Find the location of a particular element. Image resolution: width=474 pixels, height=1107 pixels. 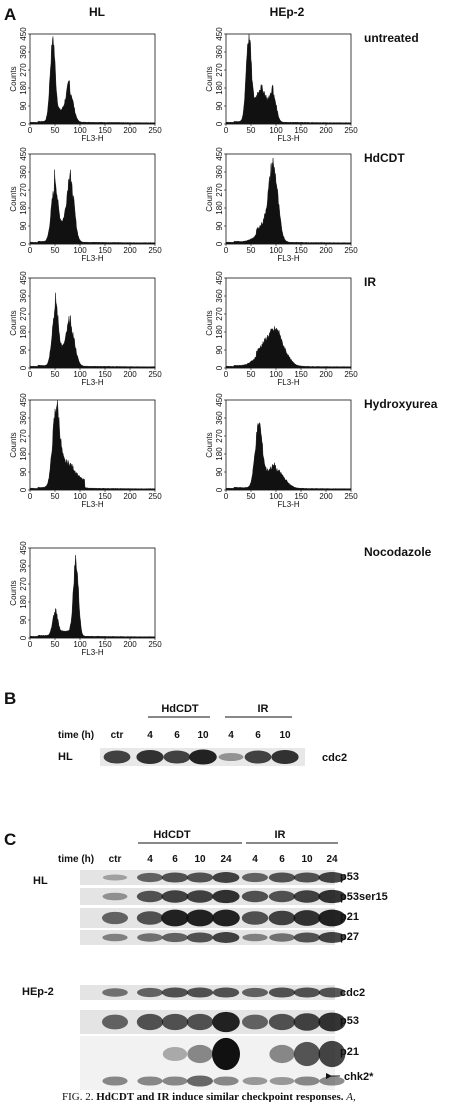

group-label: IR is located at coordinates (280, 835).